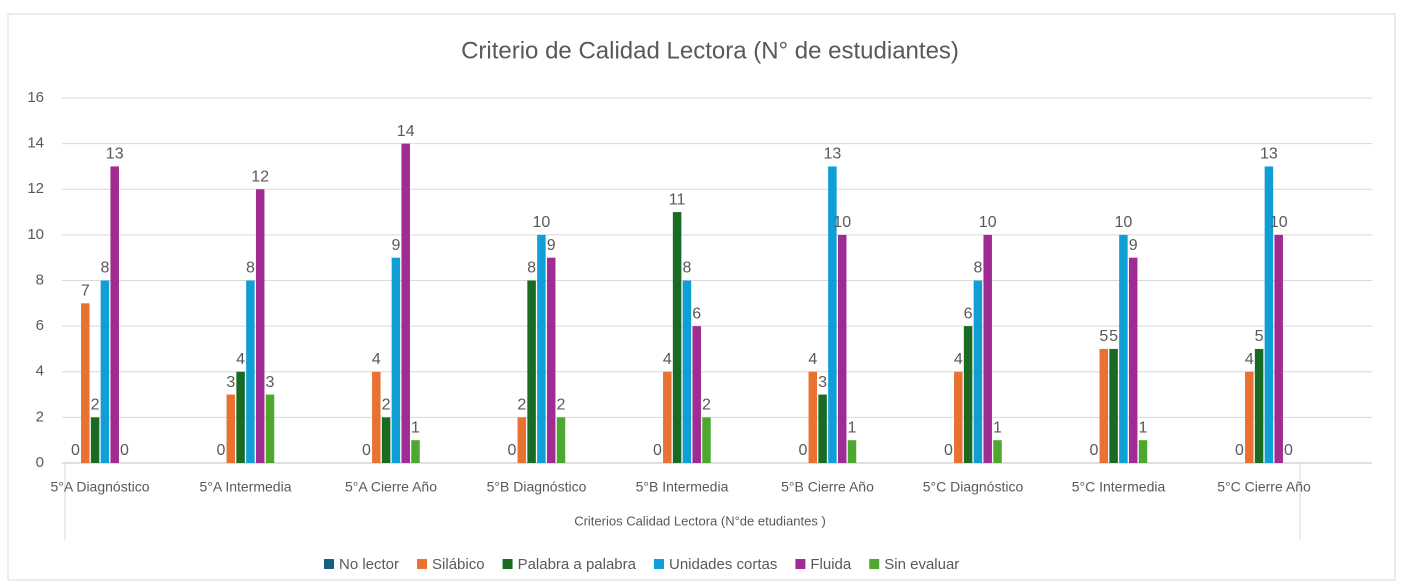 The height and width of the screenshot is (588, 1403). Describe the element at coordinates (723, 564) in the screenshot. I see `legend-label: Unidades cortas` at that location.